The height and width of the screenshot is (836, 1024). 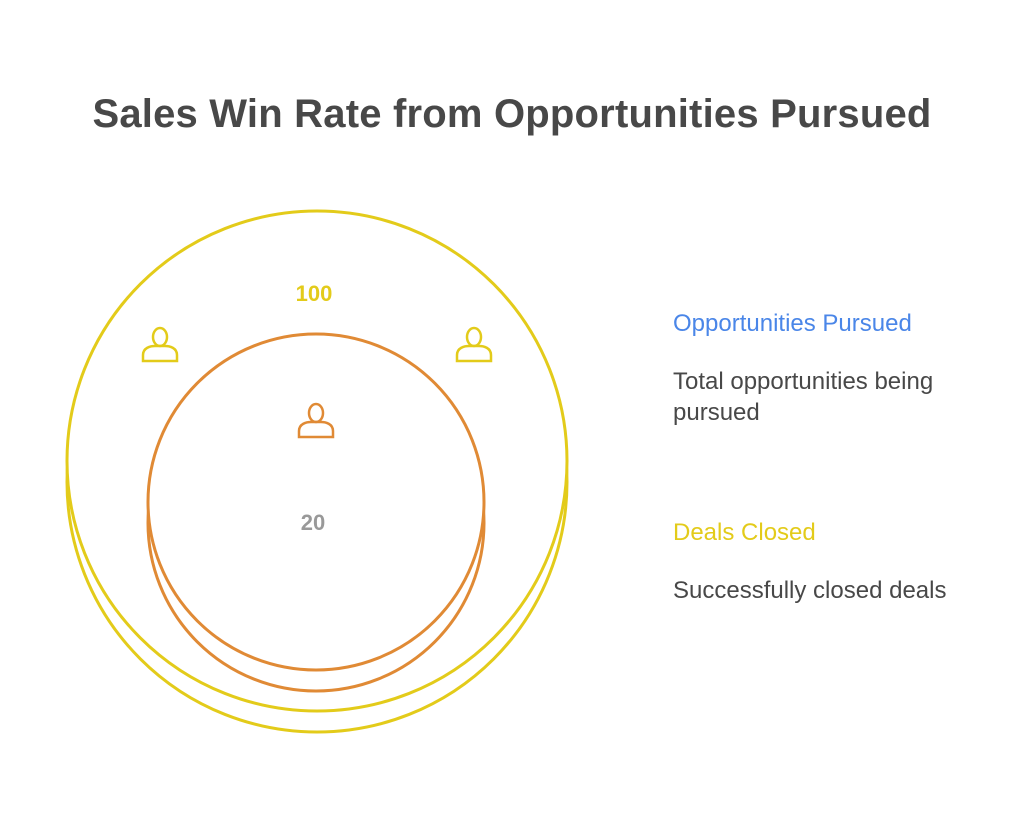 I want to click on inner-circle-group, so click(x=316, y=512).